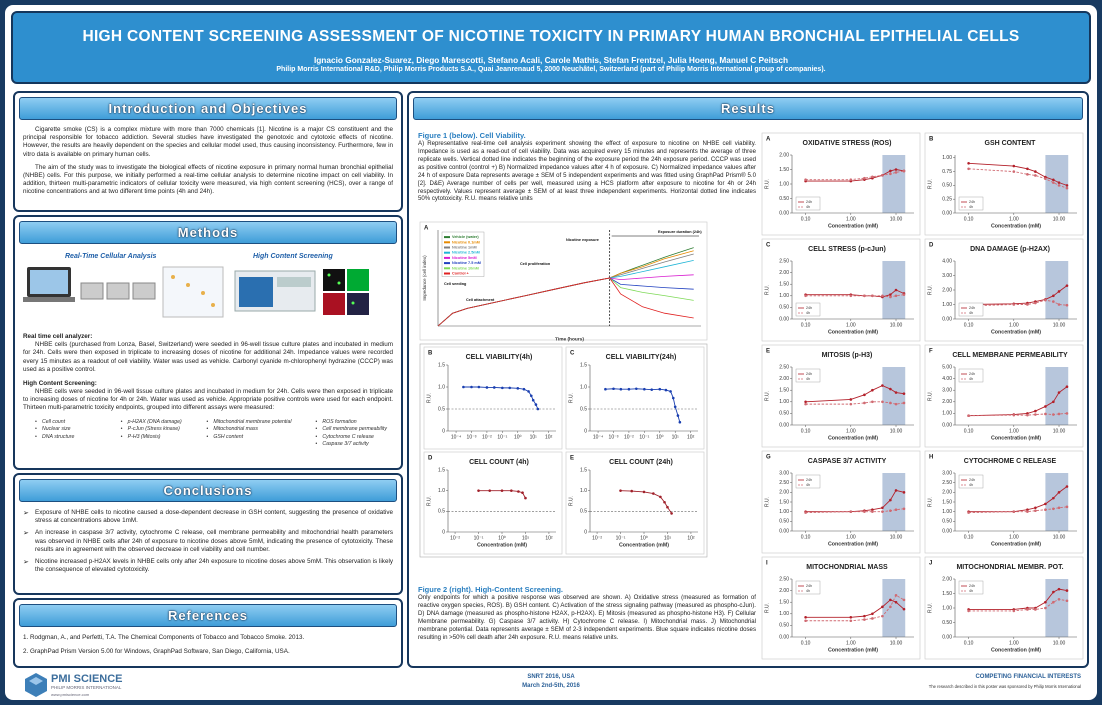 This screenshot has height=705, width=1102. What do you see at coordinates (86, 687) in the screenshot?
I see `logo-sub: PHILIP MORRIS INTERNATIONAL` at bounding box center [86, 687].